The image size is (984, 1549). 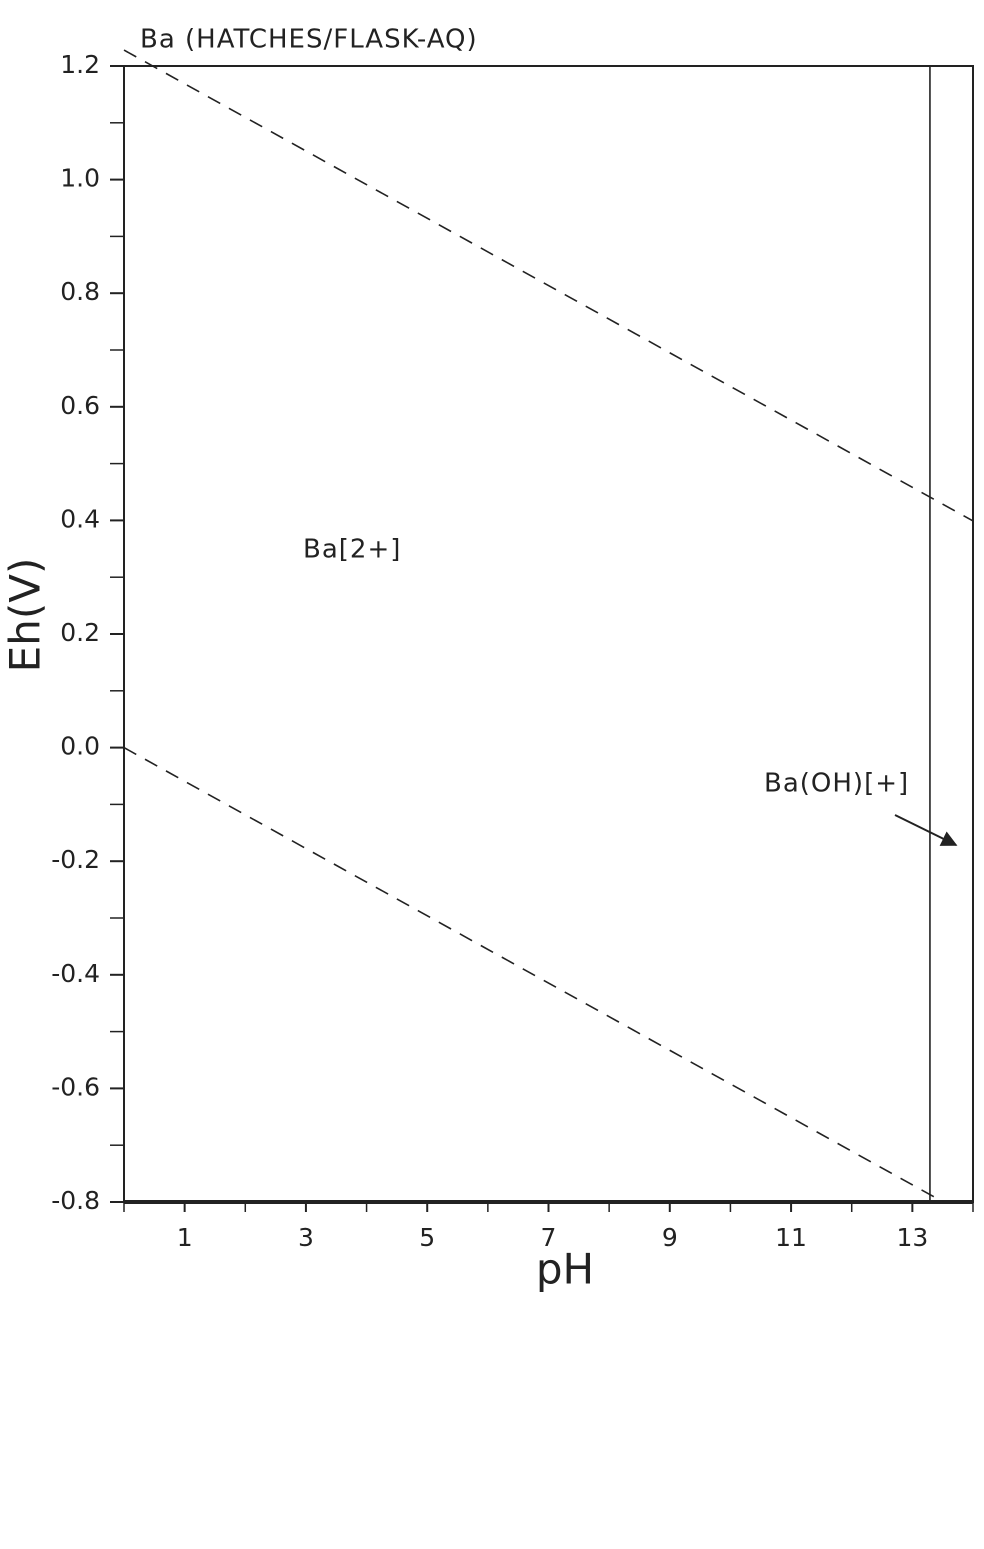 I want to click on x-tick-label: 3, so click(x=306, y=1237).